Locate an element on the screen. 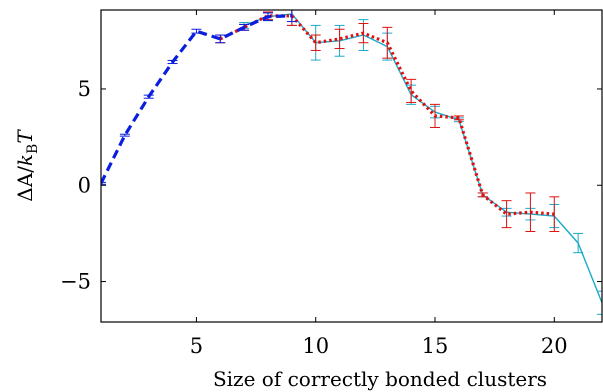 The width and height of the screenshot is (603, 392). x-tick-label: 15 is located at coordinates (435, 346).